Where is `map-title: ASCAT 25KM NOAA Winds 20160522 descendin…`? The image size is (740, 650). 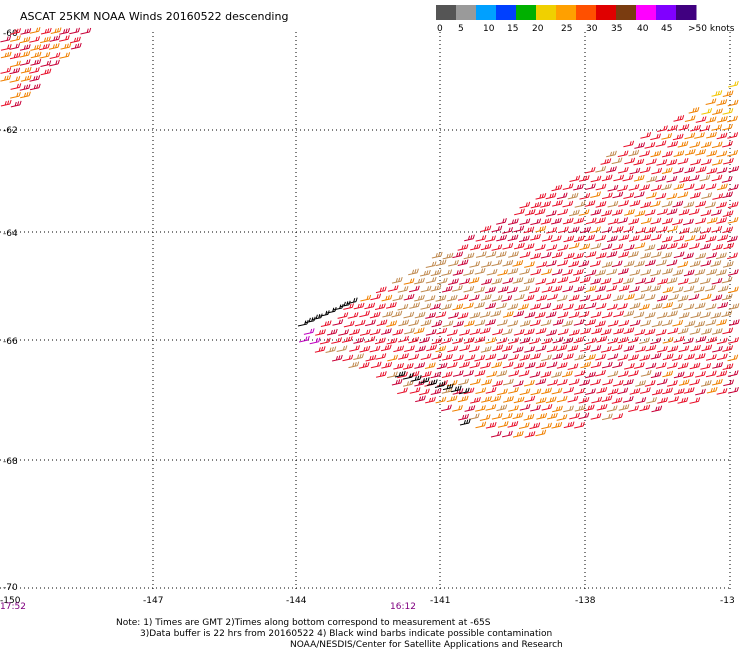 map-title: ASCAT 25KM NOAA Winds 20160522 descendin… is located at coordinates (154, 16).